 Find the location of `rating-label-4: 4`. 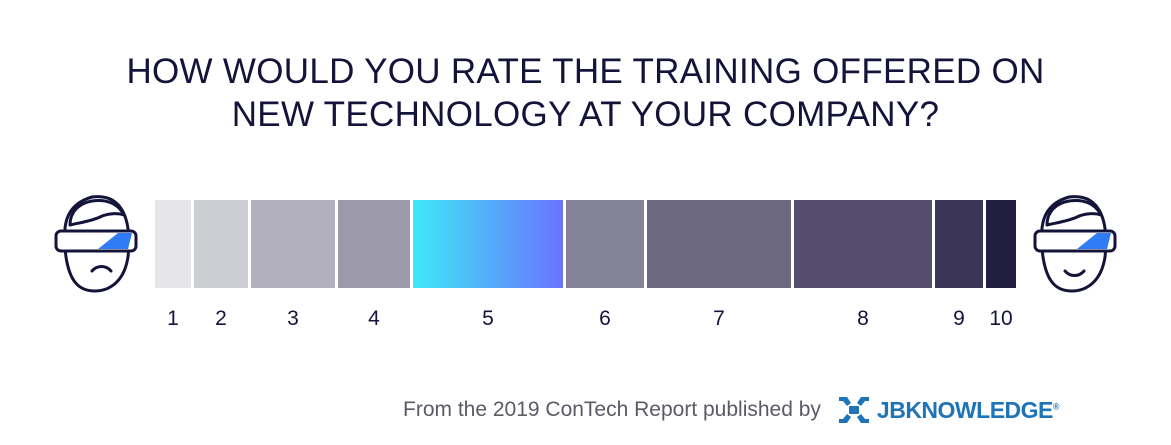

rating-label-4: 4 is located at coordinates (374, 318).